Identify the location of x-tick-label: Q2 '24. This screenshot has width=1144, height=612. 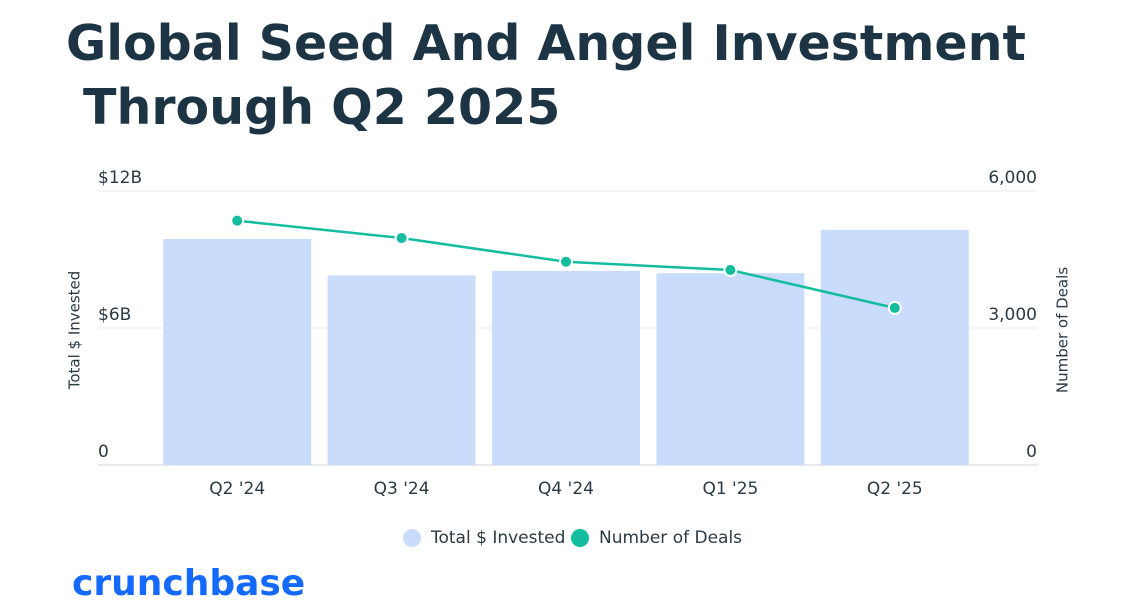
(237, 489).